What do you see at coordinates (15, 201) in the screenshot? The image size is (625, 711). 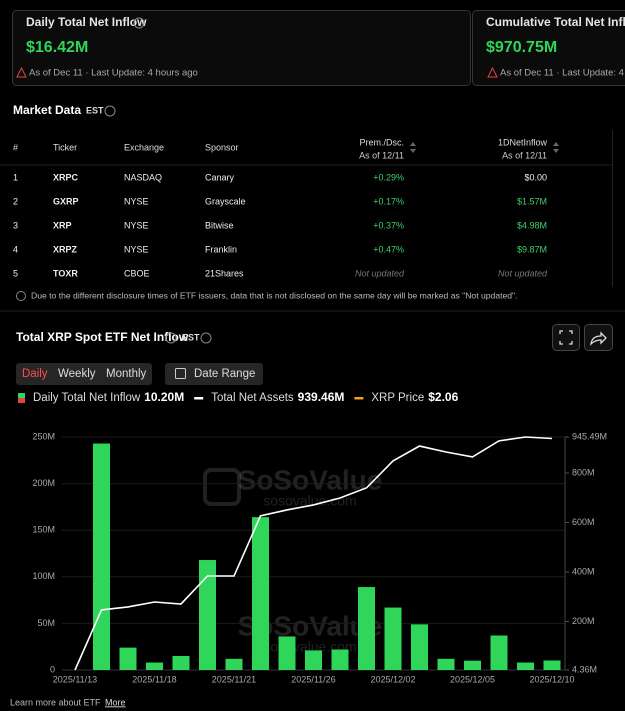 I see `table-cell: 2` at bounding box center [15, 201].